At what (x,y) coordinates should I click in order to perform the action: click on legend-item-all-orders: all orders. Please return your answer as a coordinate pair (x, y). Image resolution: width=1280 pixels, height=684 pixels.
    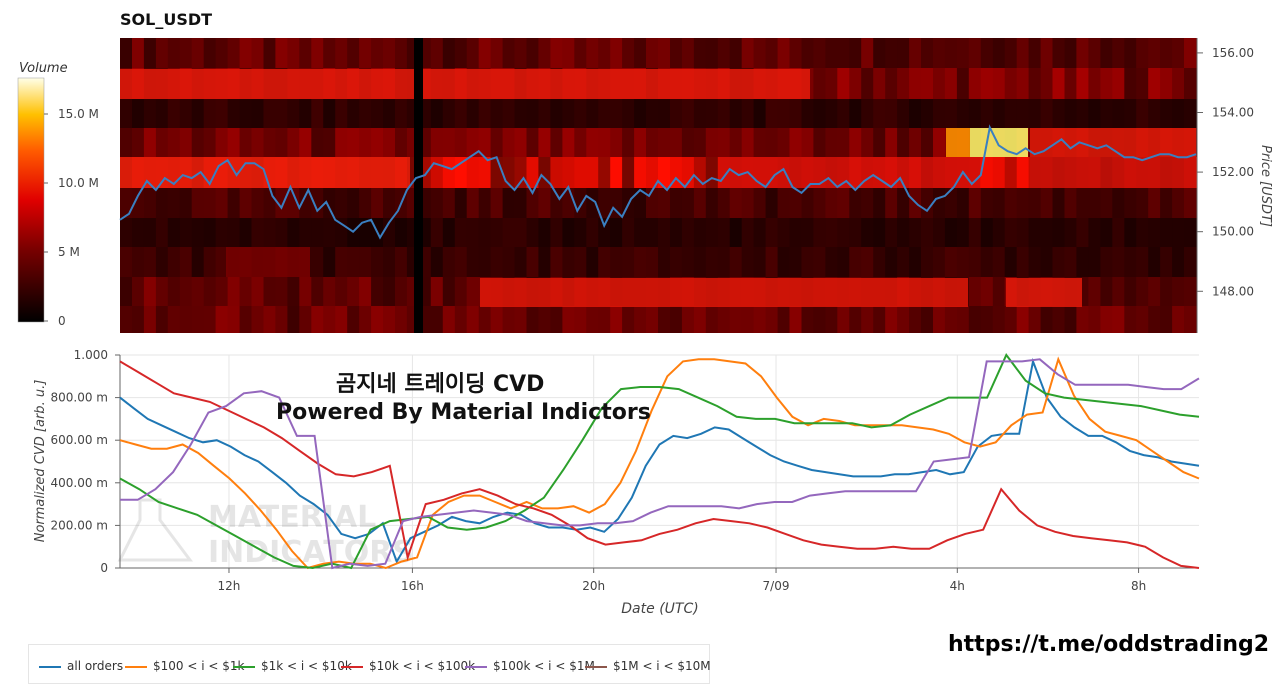
    Looking at the image, I should click on (81, 666).